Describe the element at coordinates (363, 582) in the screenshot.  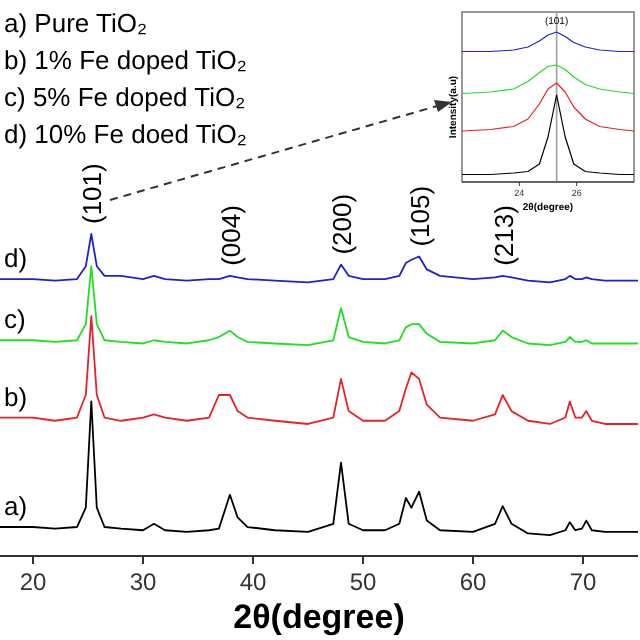
I see `x-tick-label: 50` at that location.